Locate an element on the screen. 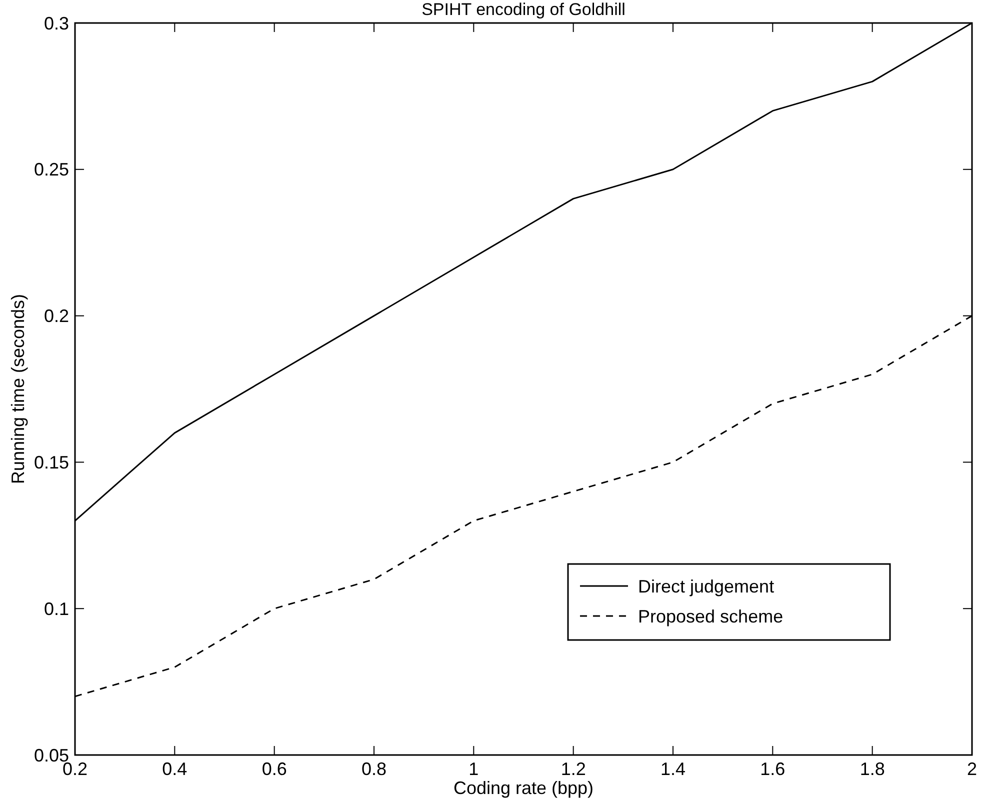  legend-label: Direct judgement is located at coordinates (706, 586).